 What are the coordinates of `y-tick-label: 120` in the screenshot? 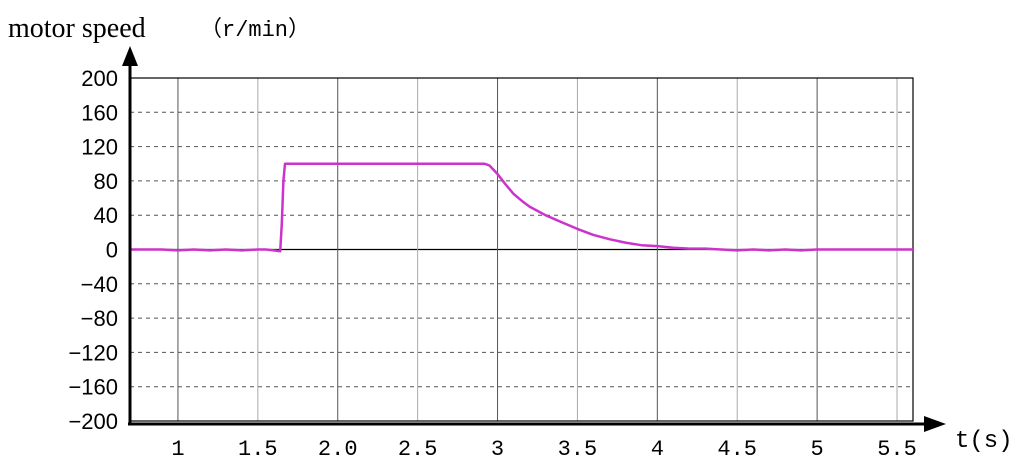 It's located at (99, 147).